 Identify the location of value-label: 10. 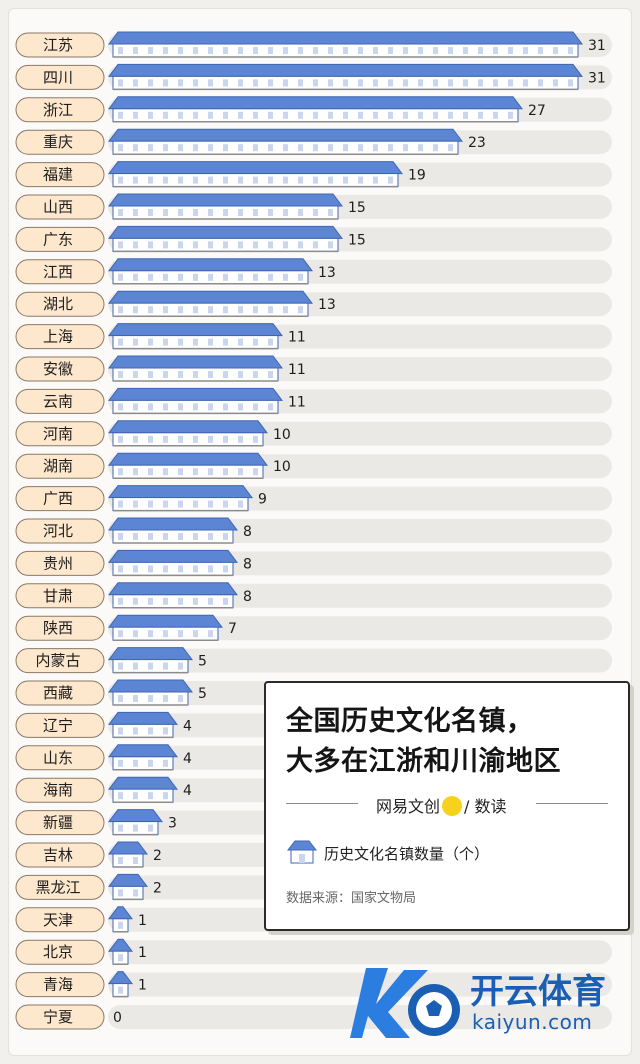
(282, 467).